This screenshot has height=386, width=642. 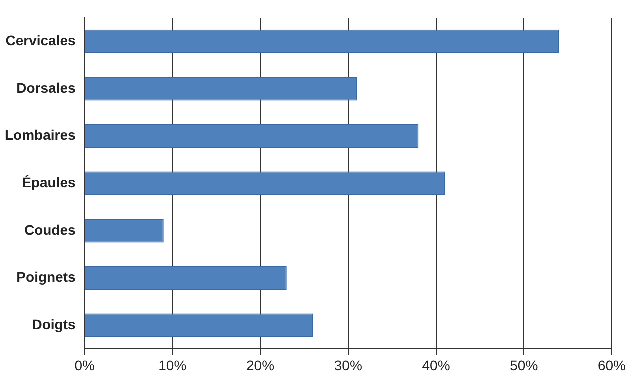 I want to click on y-tick-label: Lombaires, so click(x=40, y=135).